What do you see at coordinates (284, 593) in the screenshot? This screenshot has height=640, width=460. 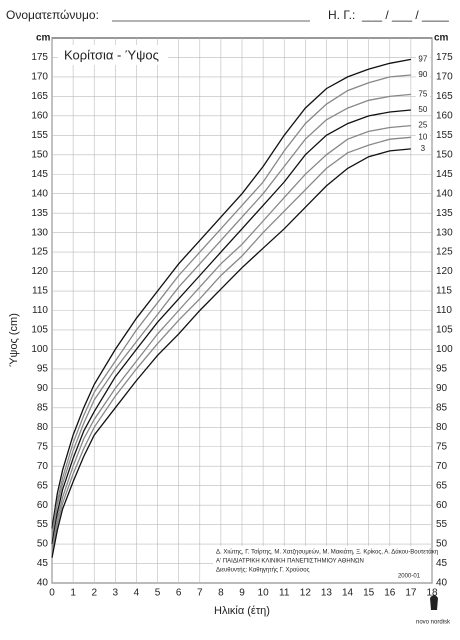 I see `x-tick-label: 11` at bounding box center [284, 593].